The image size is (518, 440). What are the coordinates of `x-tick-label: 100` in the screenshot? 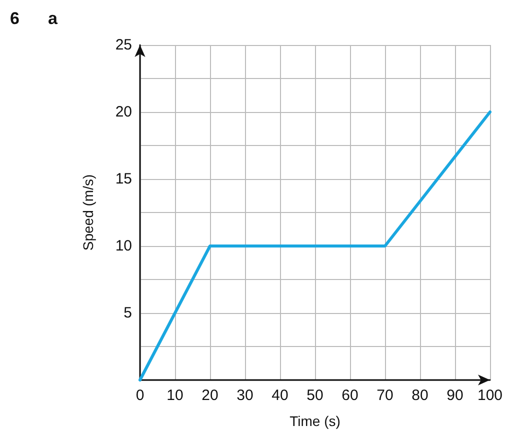 It's located at (490, 395).